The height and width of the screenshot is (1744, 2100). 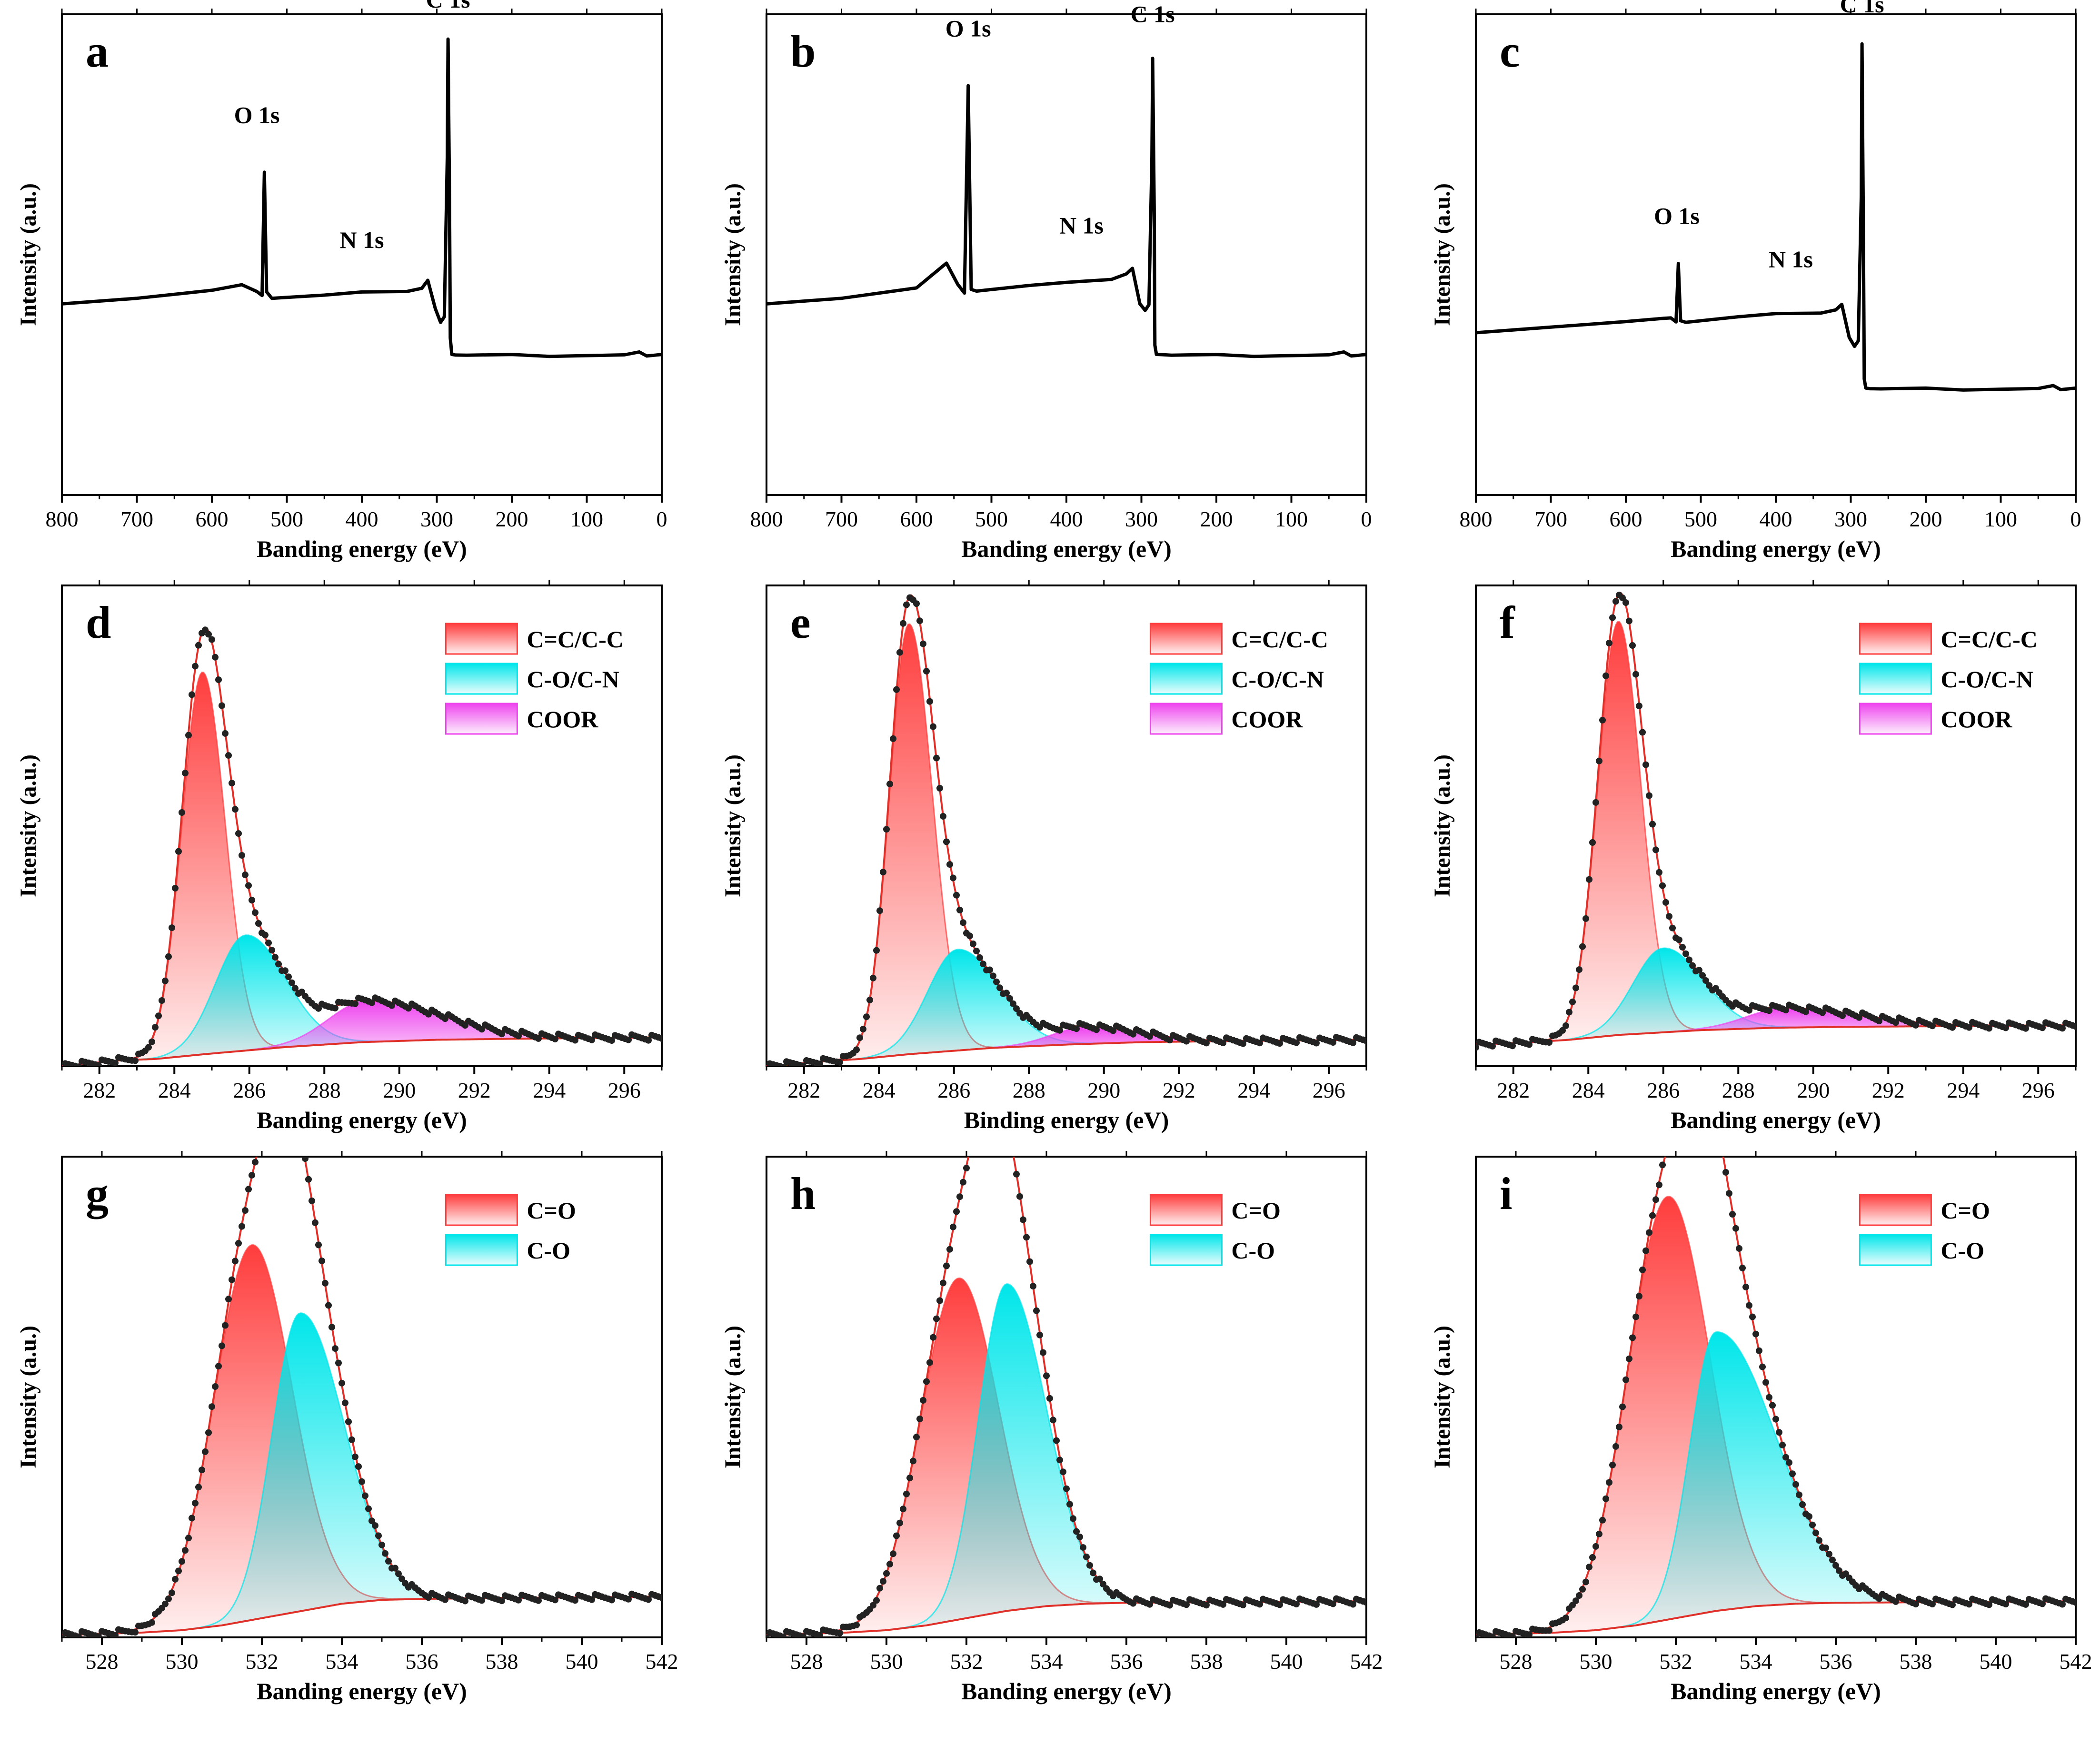 What do you see at coordinates (2075, 519) in the screenshot?
I see `x-tick-label-c-0: 0` at bounding box center [2075, 519].